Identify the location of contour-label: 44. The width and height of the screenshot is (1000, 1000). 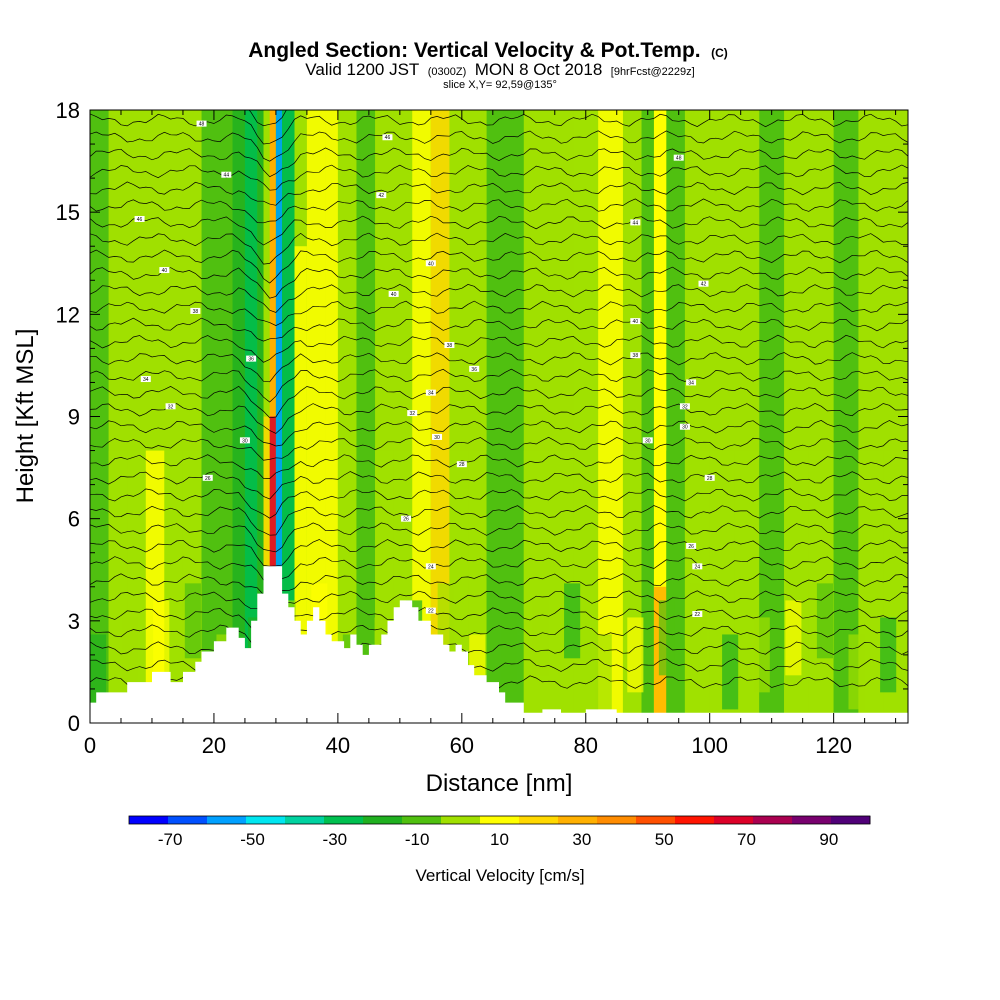
(635, 222).